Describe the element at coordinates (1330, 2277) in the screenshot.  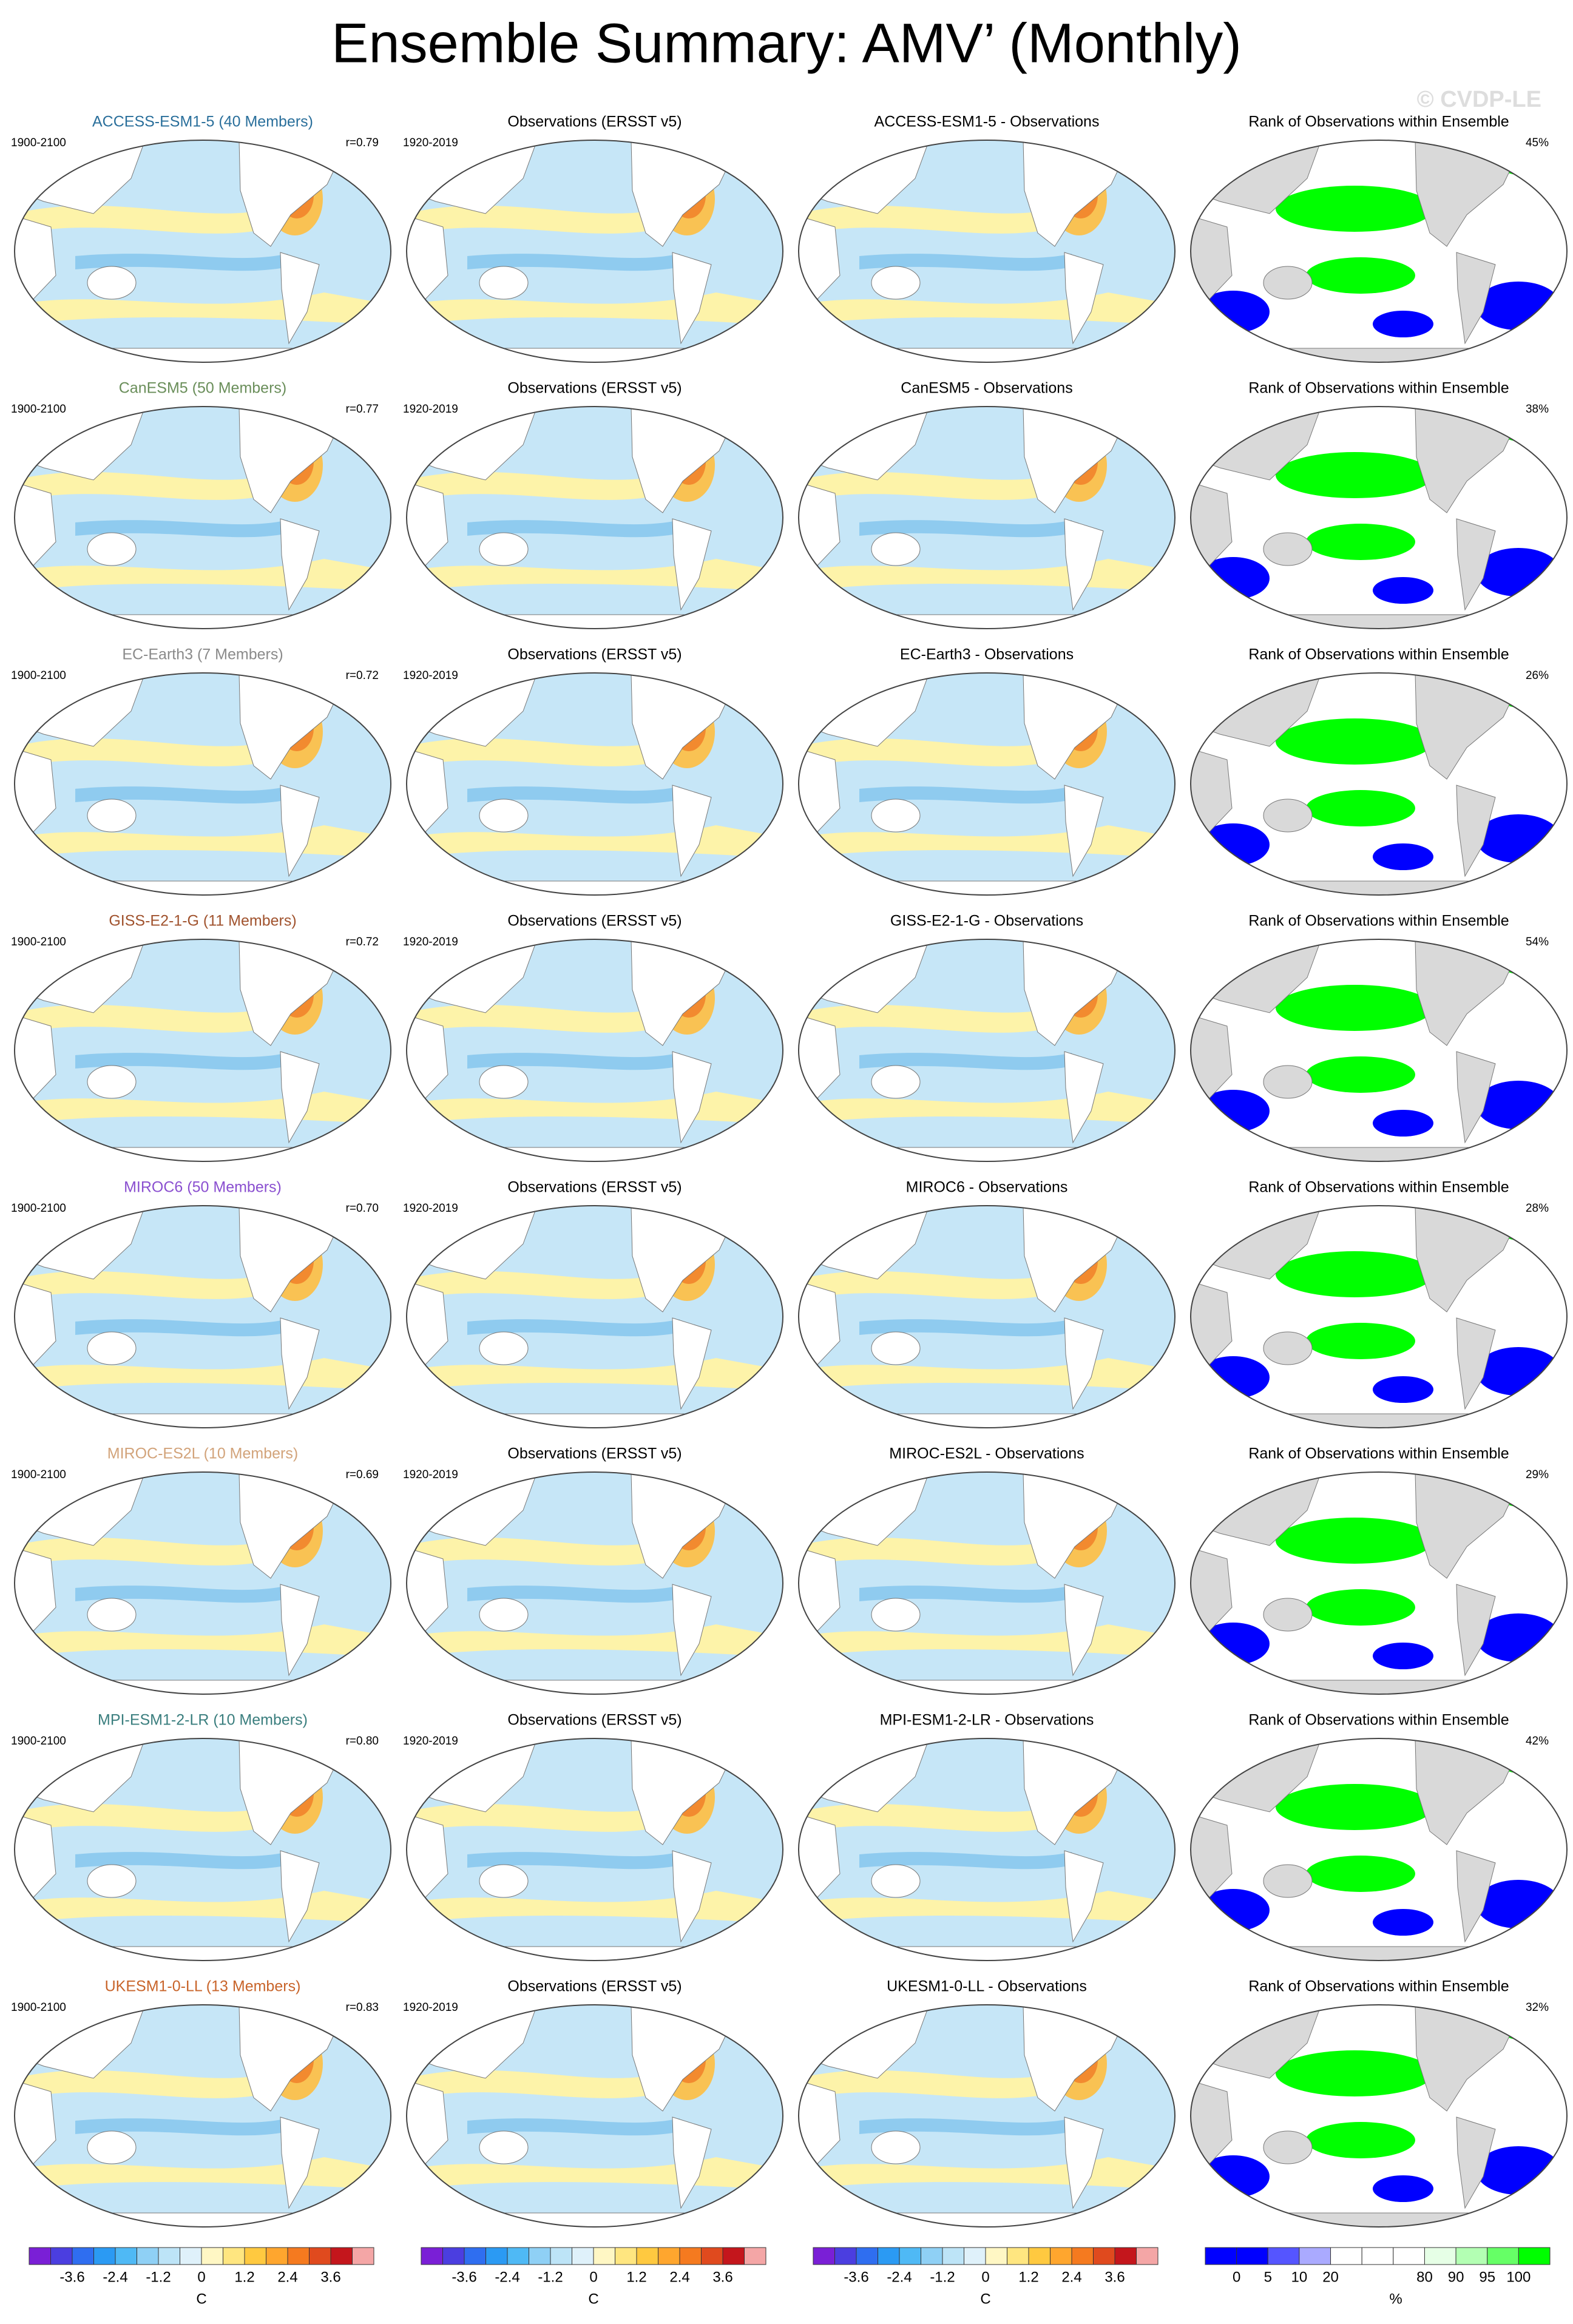
I see `colorbar-label: 20` at that location.